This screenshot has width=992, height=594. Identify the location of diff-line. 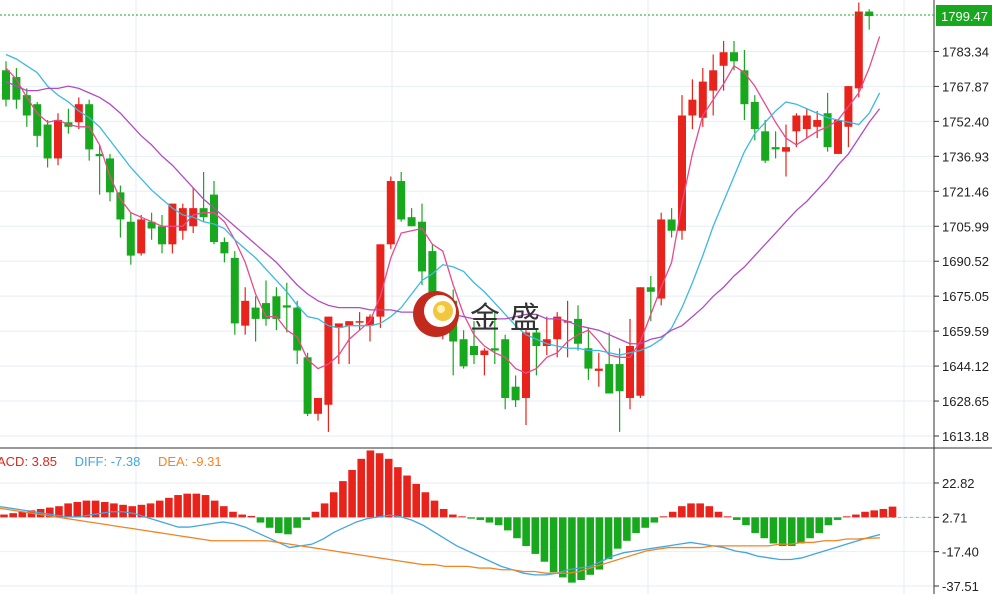
(440, 540).